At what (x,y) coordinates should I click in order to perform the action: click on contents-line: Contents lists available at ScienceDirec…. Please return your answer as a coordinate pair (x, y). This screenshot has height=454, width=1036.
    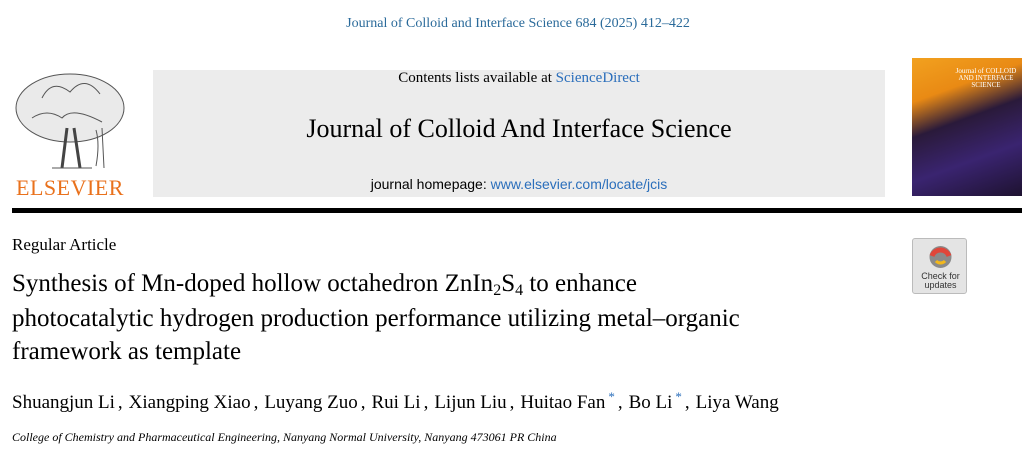
    Looking at the image, I should click on (519, 78).